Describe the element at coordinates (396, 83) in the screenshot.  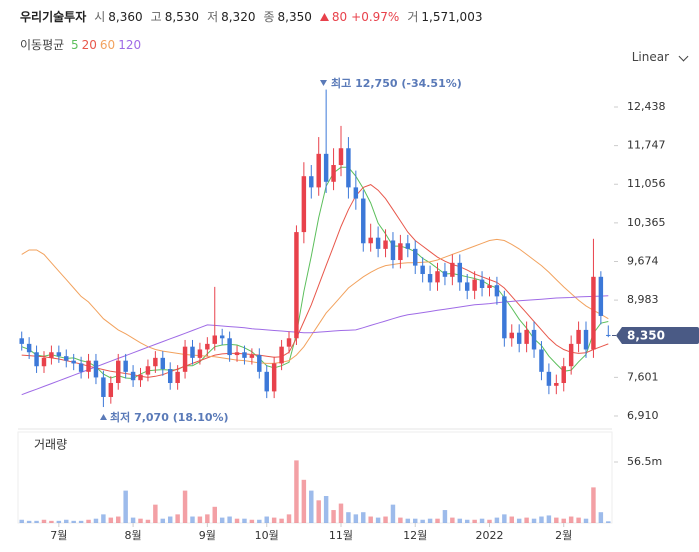
I see `max-annotation: 최고 12,750 (-34.51%)` at that location.